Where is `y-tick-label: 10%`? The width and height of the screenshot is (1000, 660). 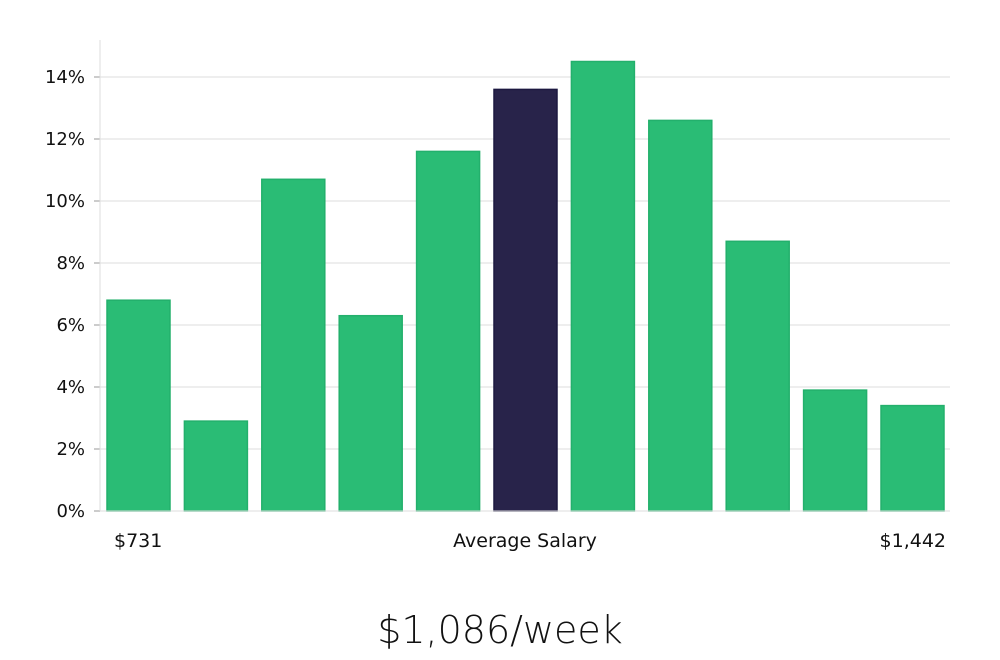 y-tick-label: 10% is located at coordinates (65, 201).